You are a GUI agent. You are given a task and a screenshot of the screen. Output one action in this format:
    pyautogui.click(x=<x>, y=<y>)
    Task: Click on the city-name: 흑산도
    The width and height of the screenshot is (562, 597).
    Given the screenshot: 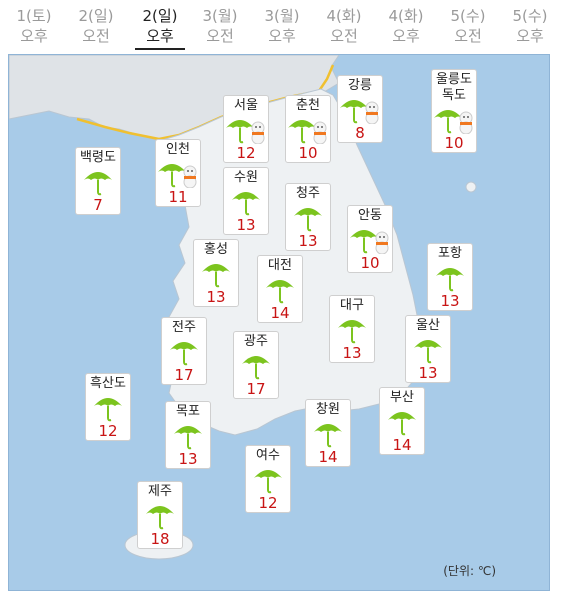 What is the action you would take?
    pyautogui.click(x=108, y=383)
    